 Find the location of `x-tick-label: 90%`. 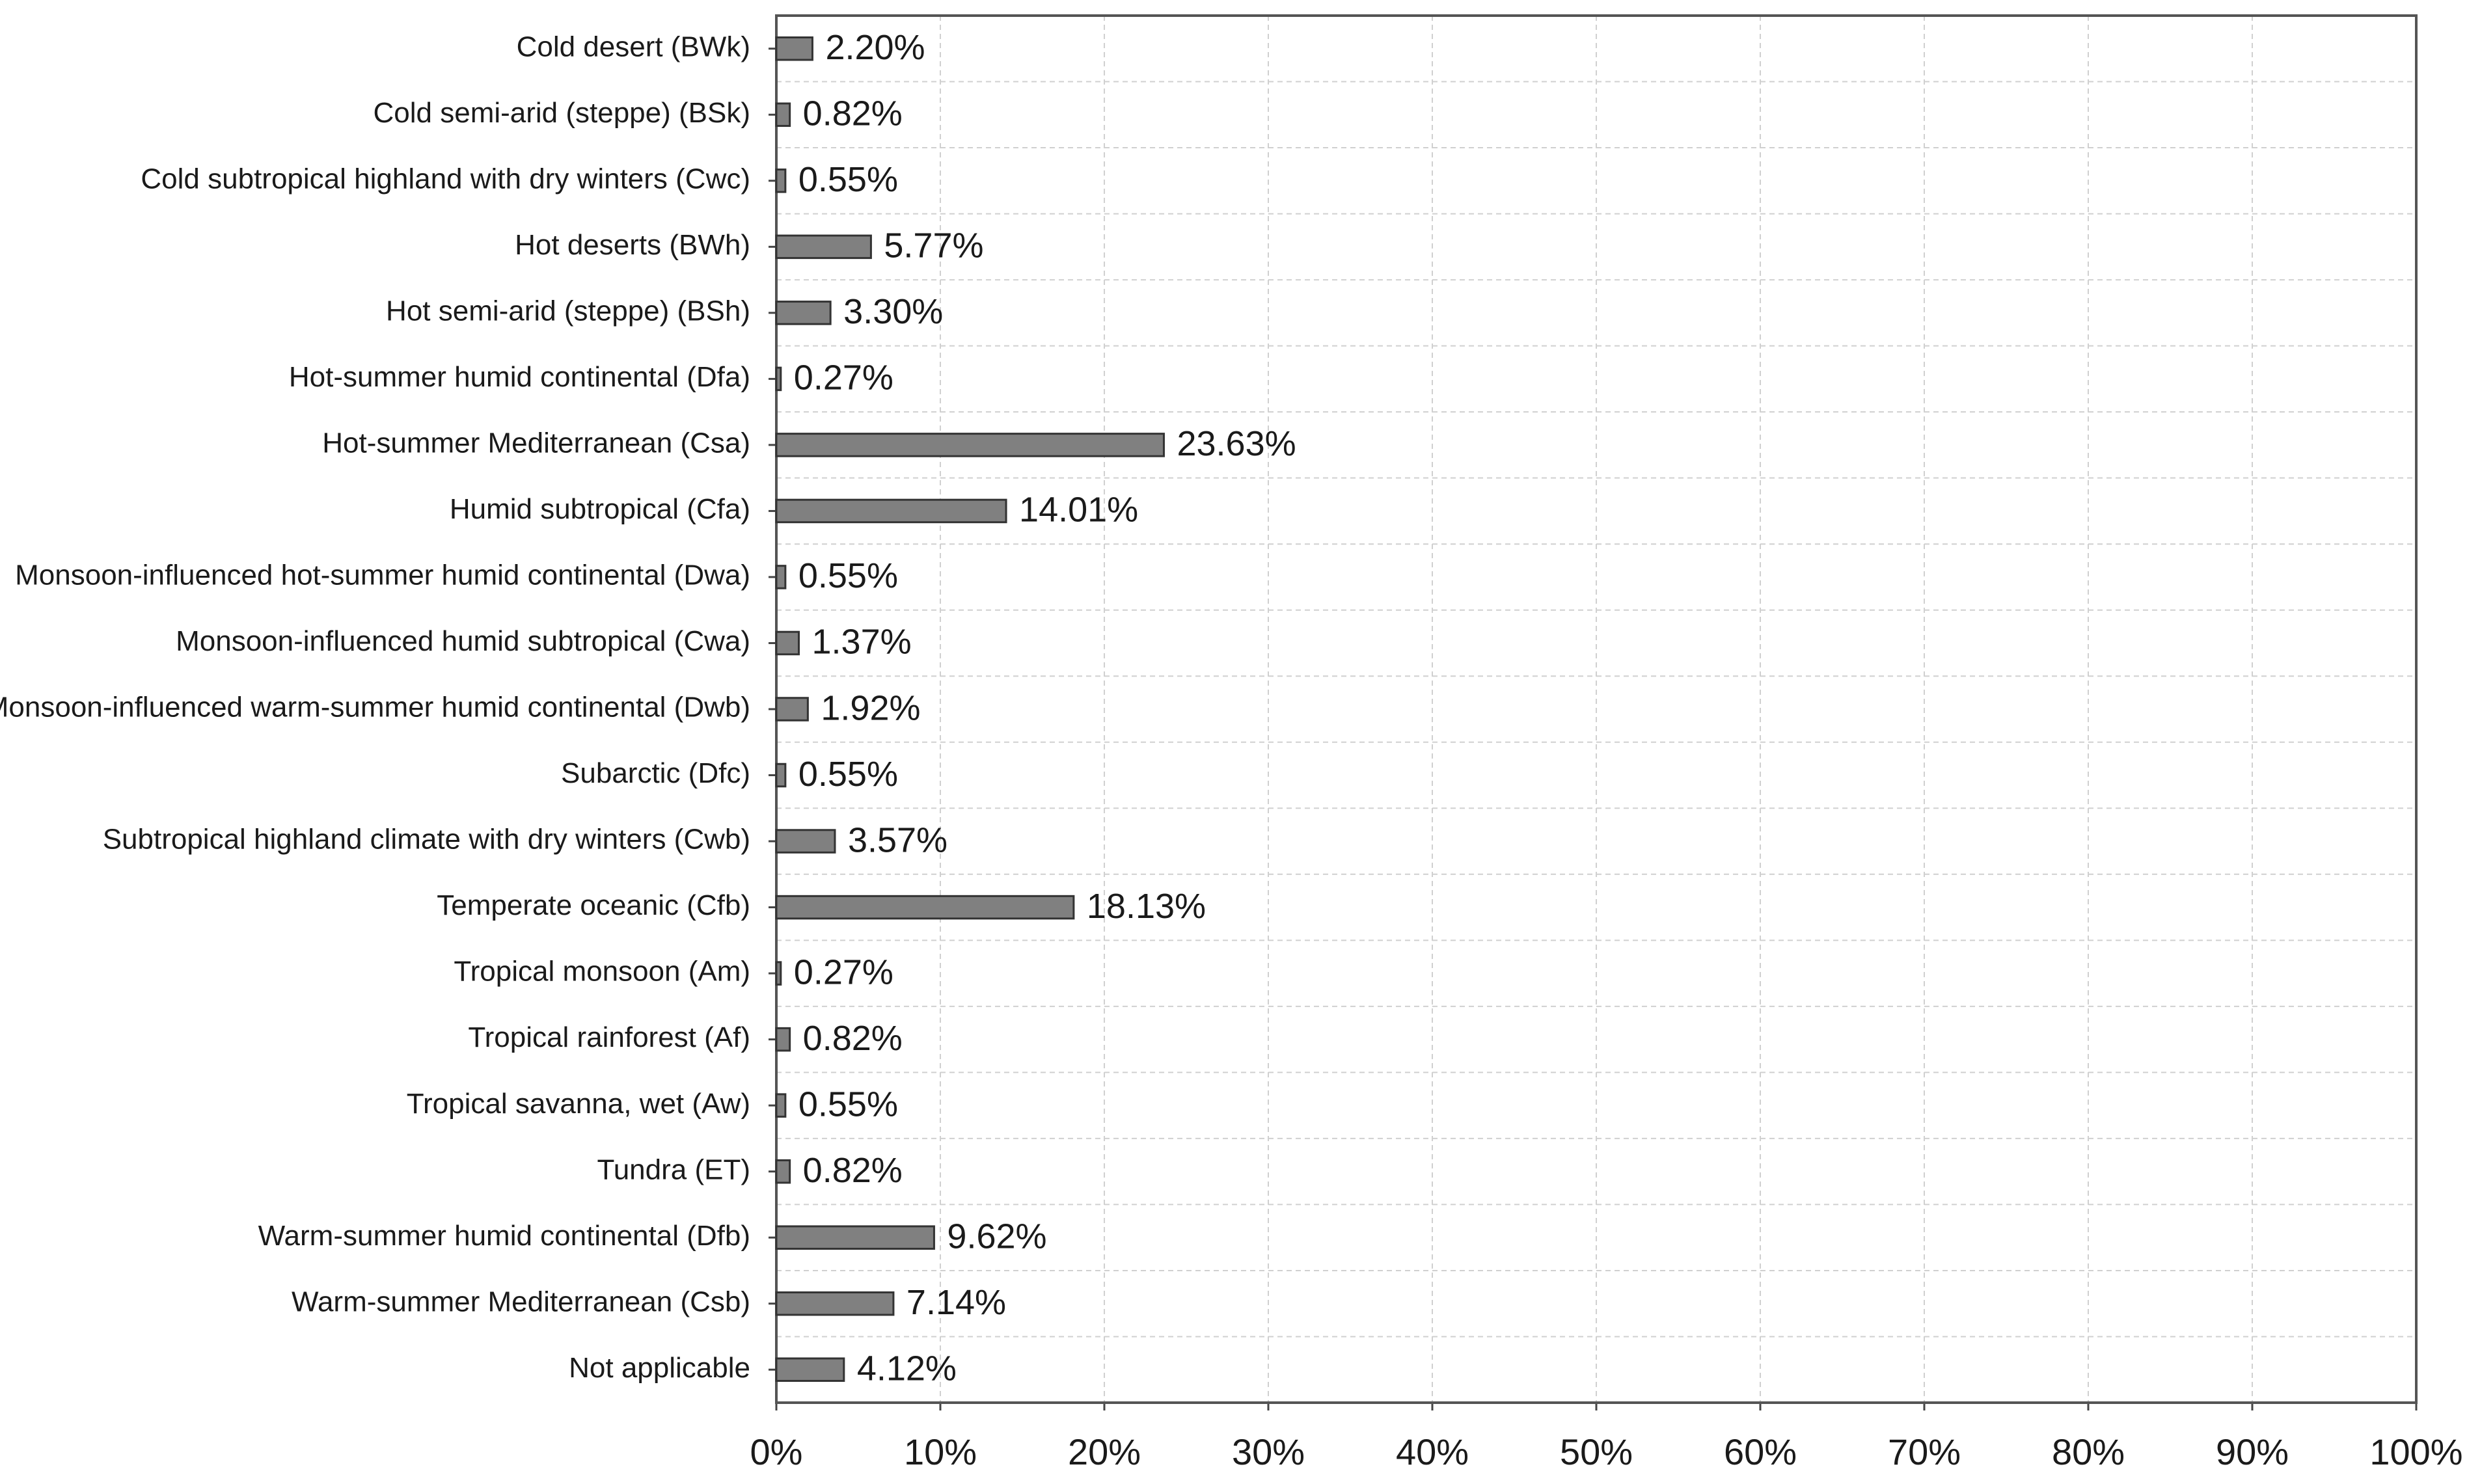

x-tick-label: 90% is located at coordinates (2252, 1451).